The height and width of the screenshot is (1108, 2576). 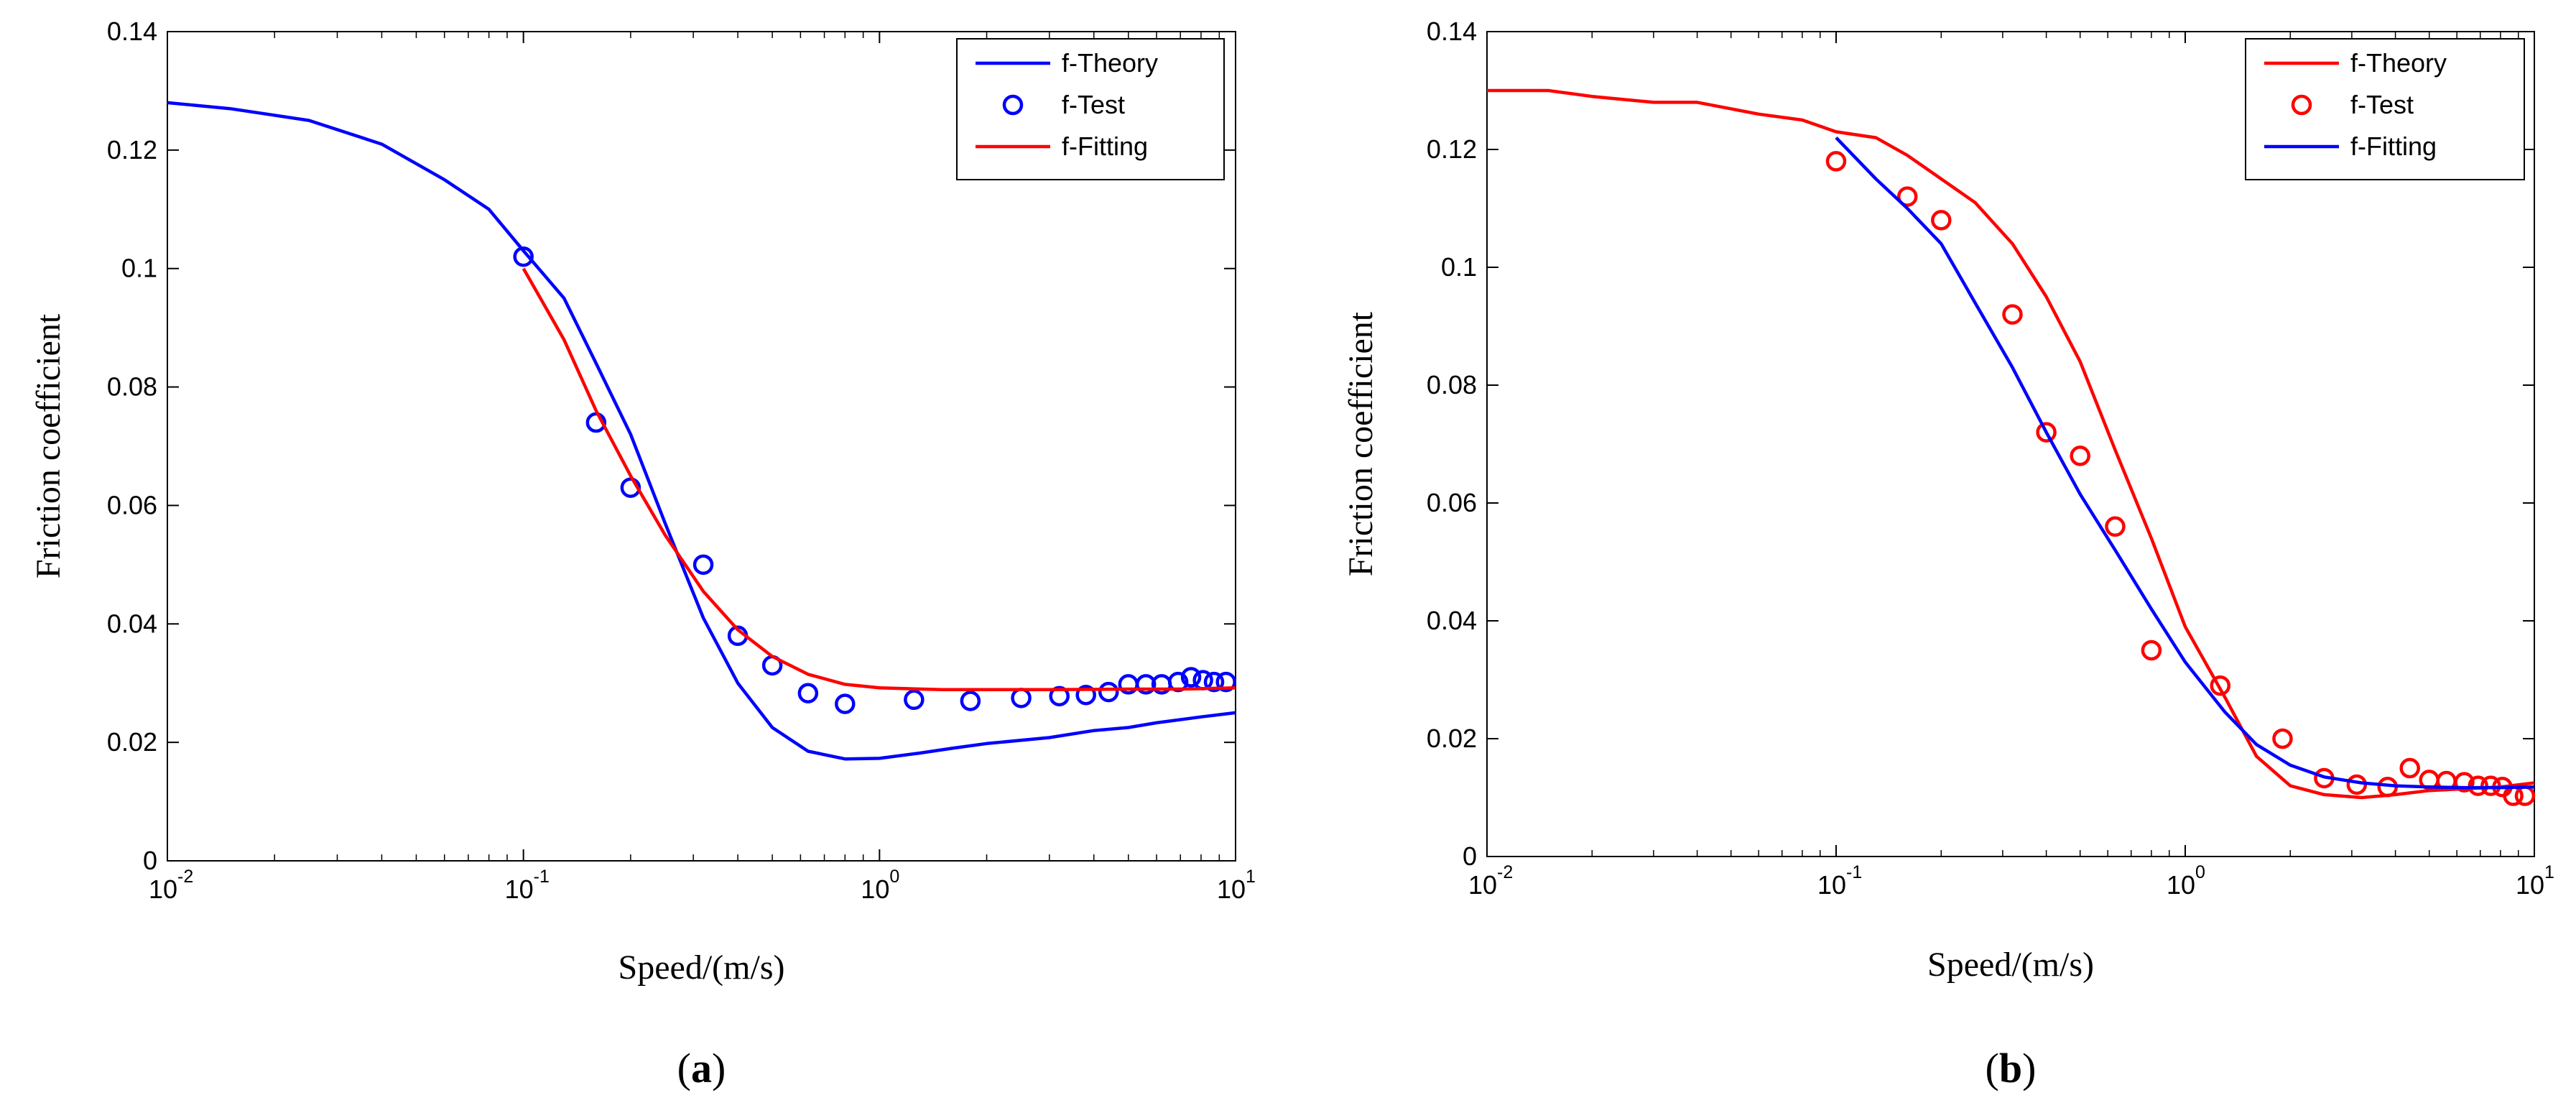 I want to click on panel-label: (b), so click(x=2011, y=1068).